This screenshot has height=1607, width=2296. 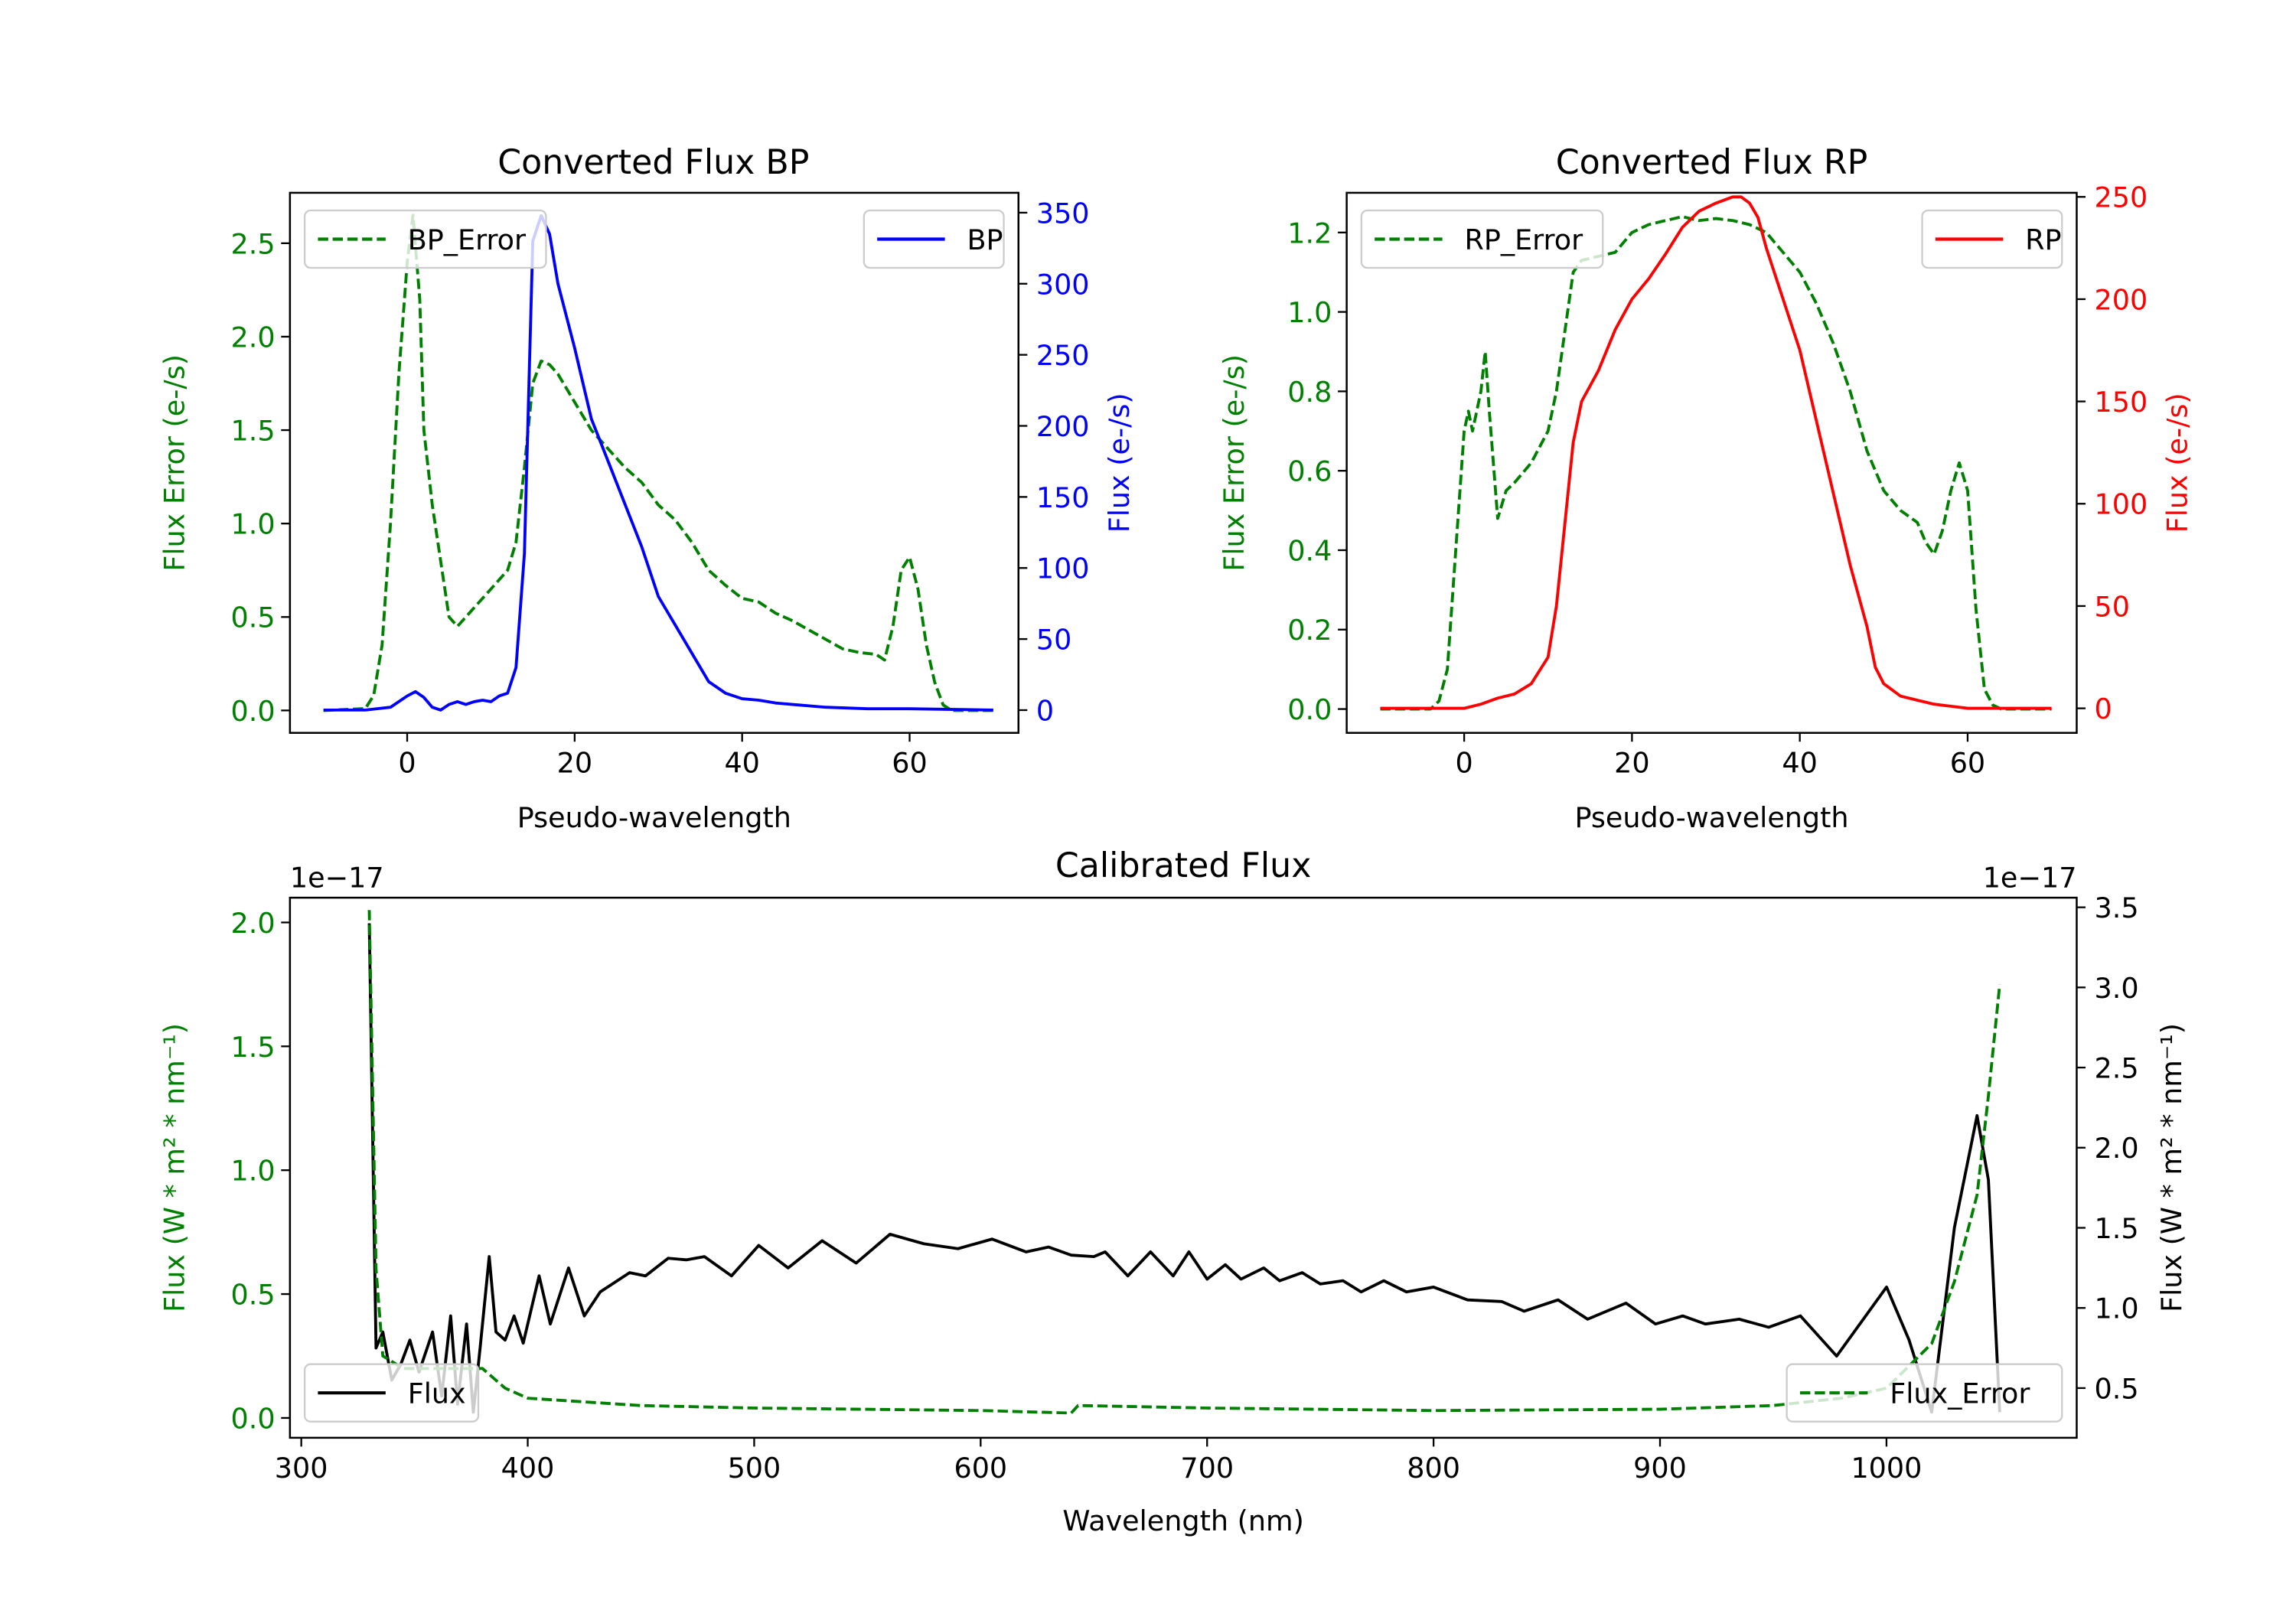 I want to click on y-right-tick-label: 1.0, so click(x=2117, y=1308).